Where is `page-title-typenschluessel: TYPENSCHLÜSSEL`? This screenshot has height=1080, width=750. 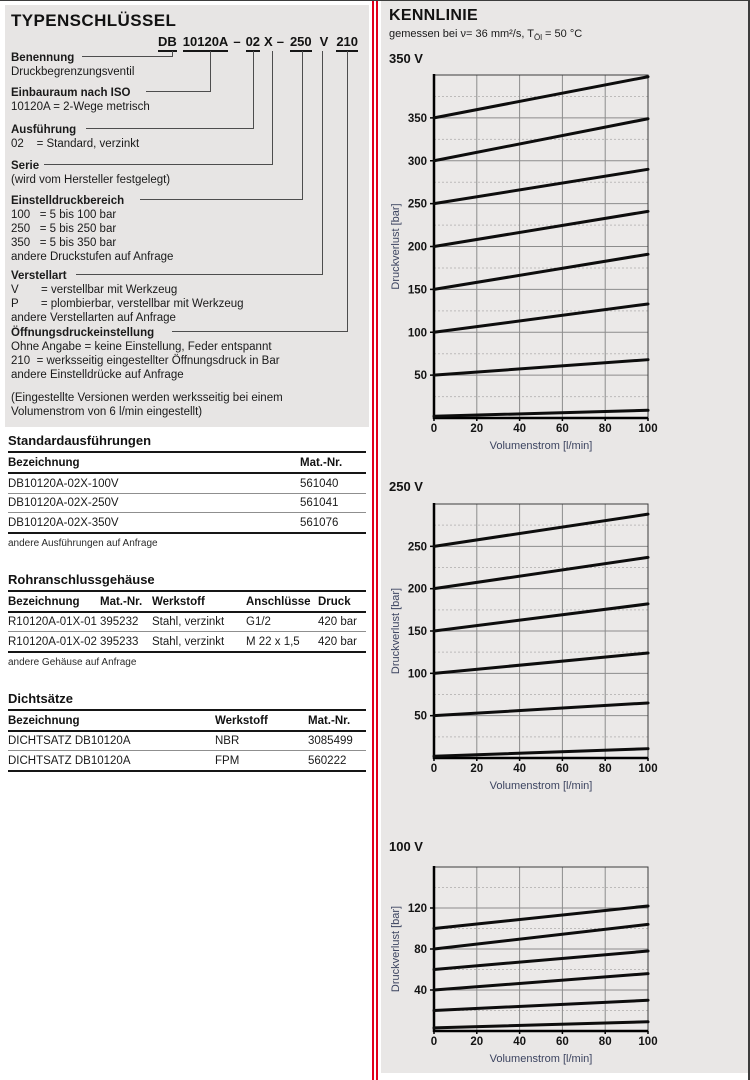 page-title-typenschluessel: TYPENSCHLÜSSEL is located at coordinates (94, 20).